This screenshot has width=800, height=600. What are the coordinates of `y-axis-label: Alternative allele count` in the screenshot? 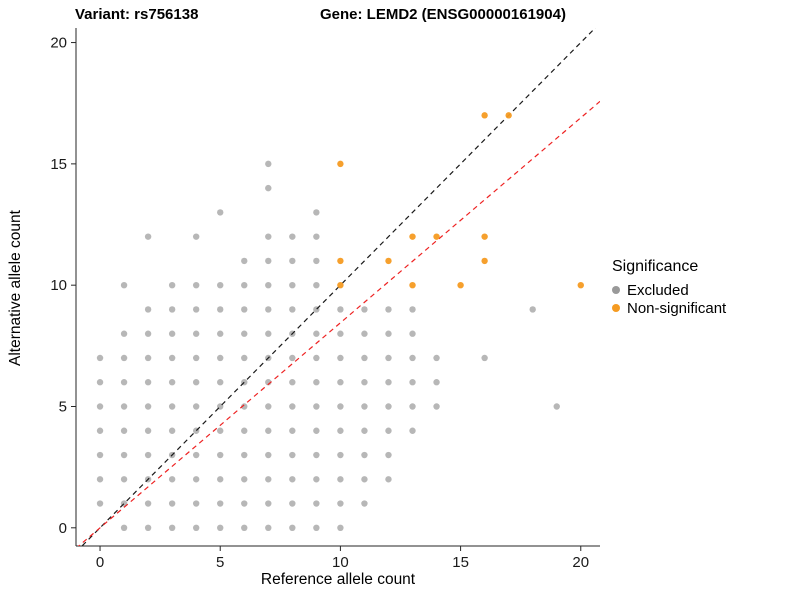 It's located at (15, 288).